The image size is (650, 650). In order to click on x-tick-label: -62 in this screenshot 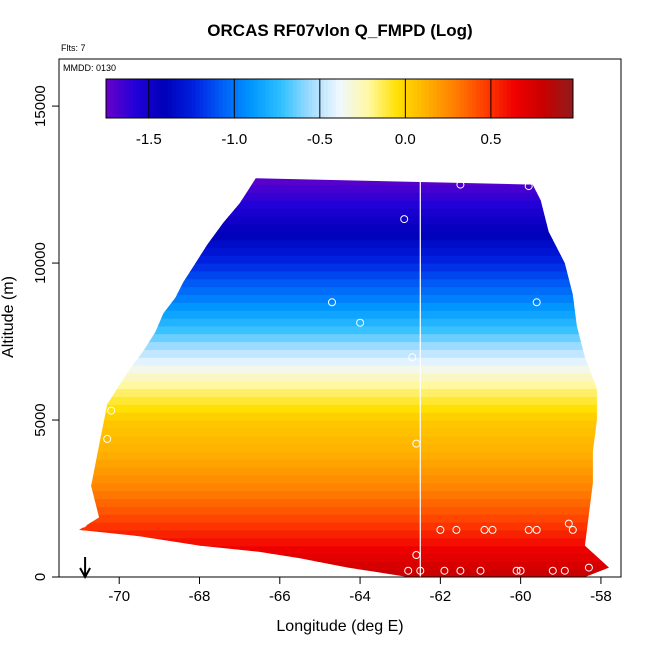, I will do `click(441, 596)`.